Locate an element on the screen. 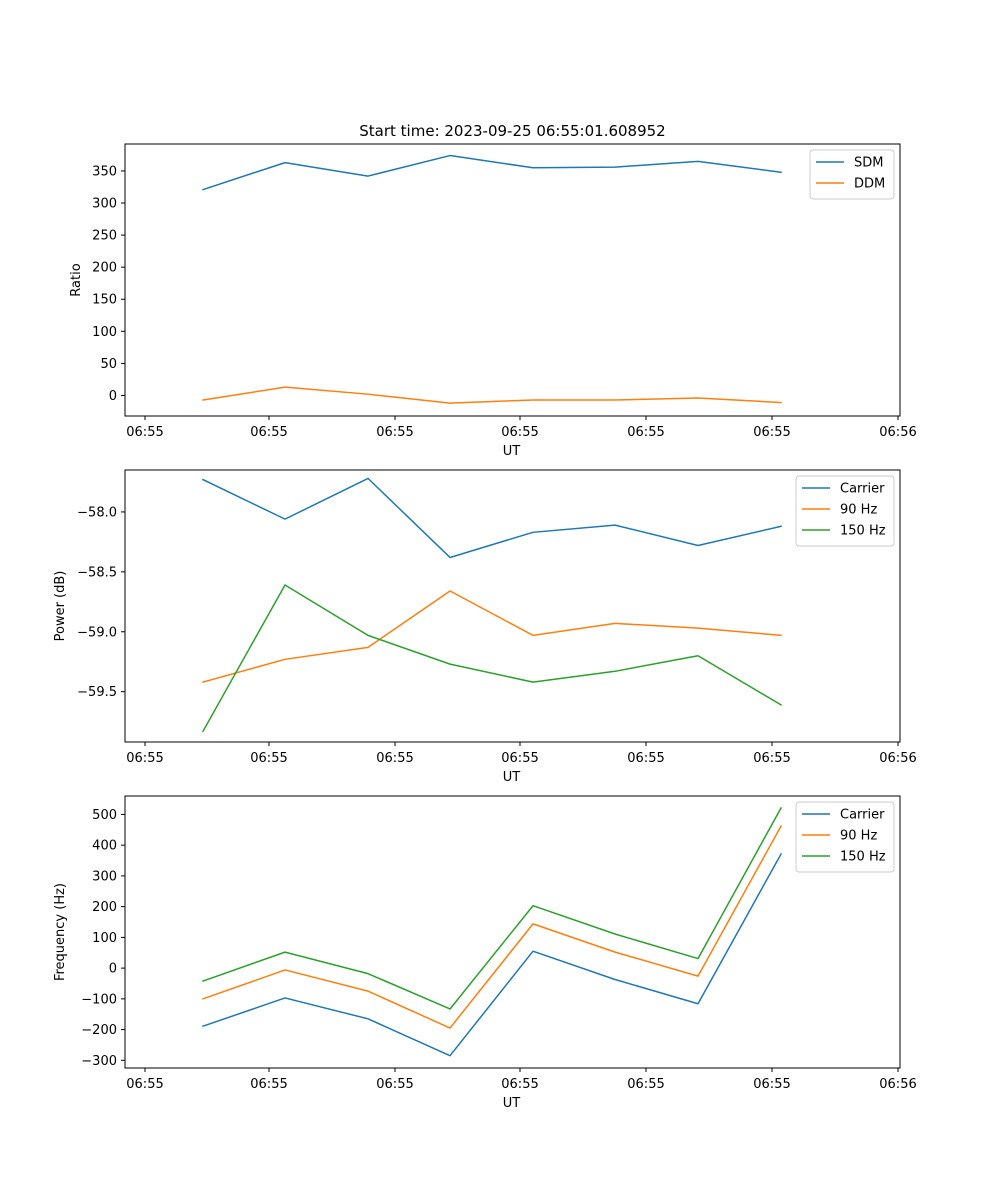 The height and width of the screenshot is (1200, 1000). legend-label: SDM is located at coordinates (868, 163).